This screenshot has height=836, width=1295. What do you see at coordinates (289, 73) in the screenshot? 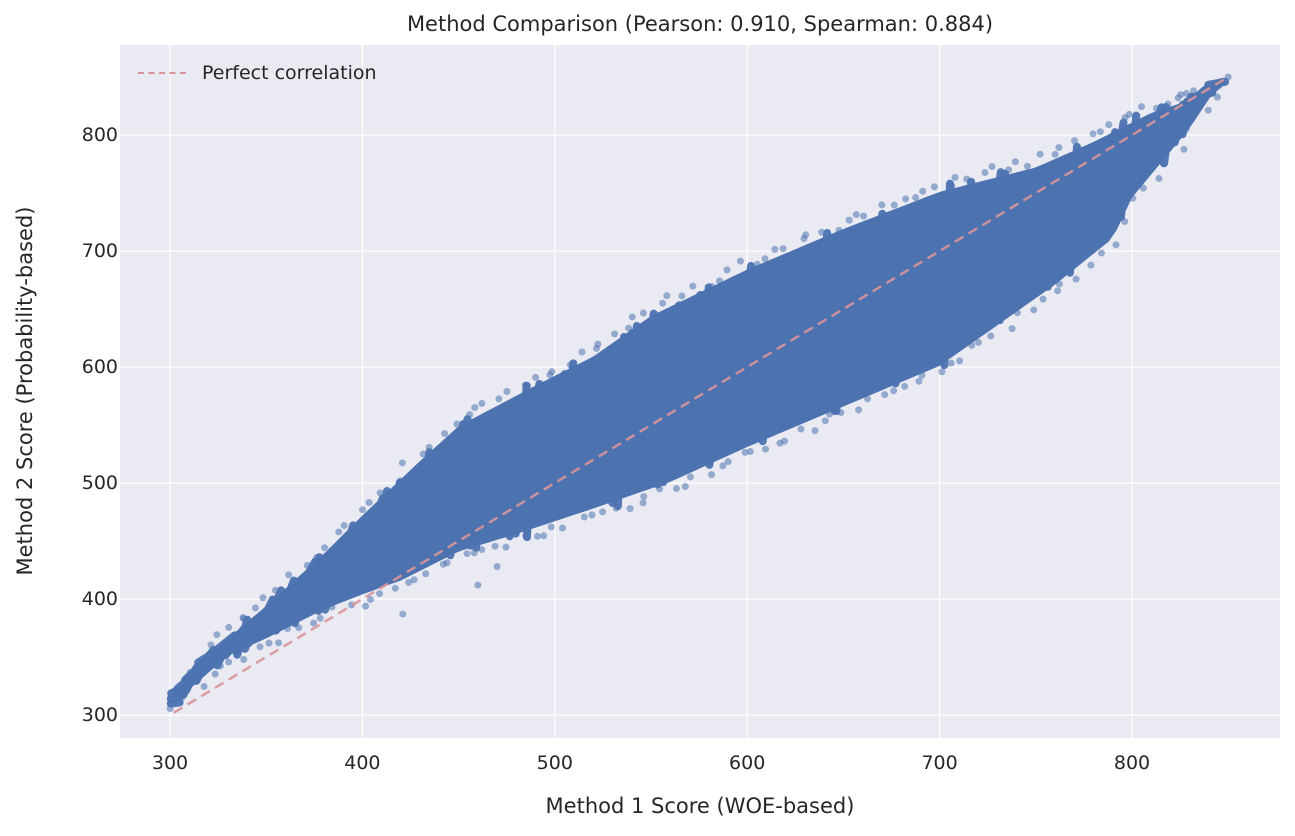
I see `legend-label: Perfect correlation` at bounding box center [289, 73].